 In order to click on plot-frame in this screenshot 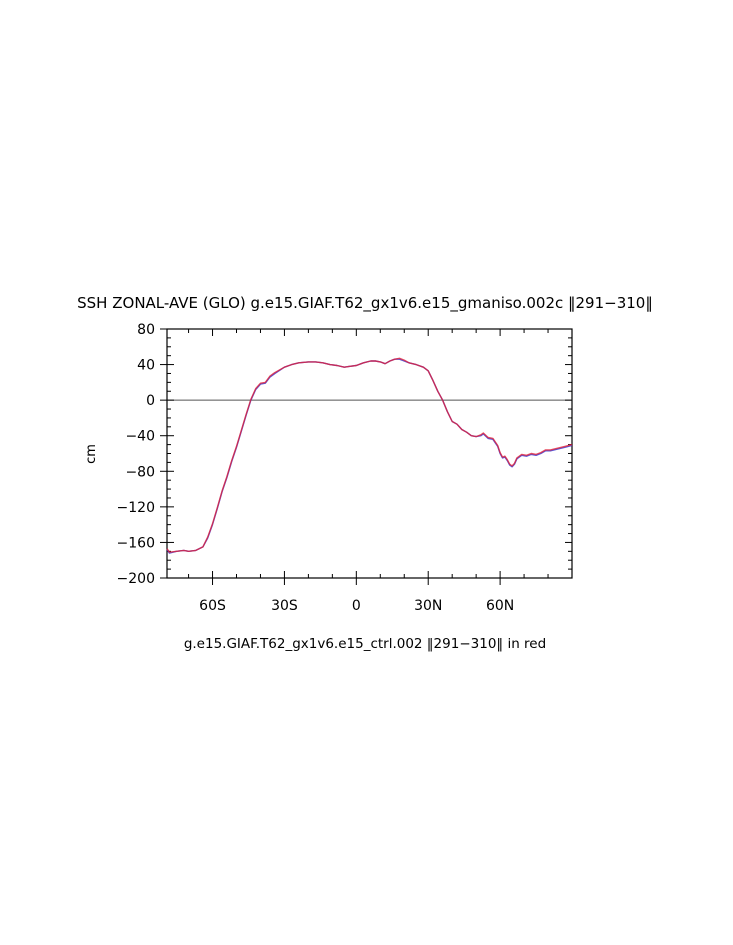, I will do `click(369, 453)`.